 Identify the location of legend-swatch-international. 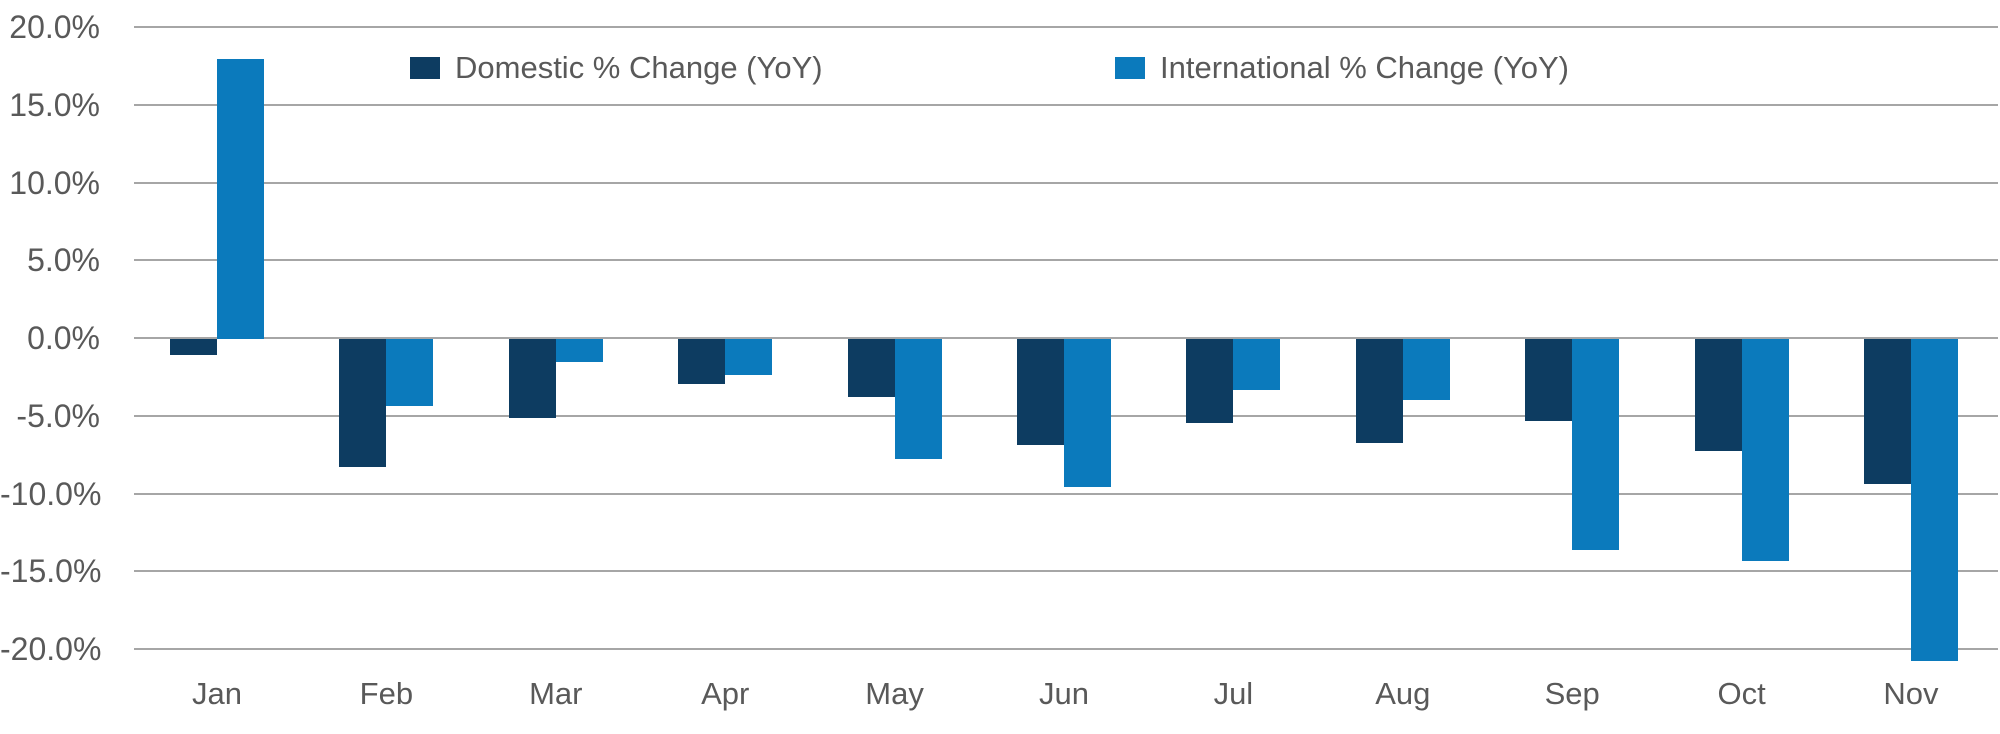
(1130, 68).